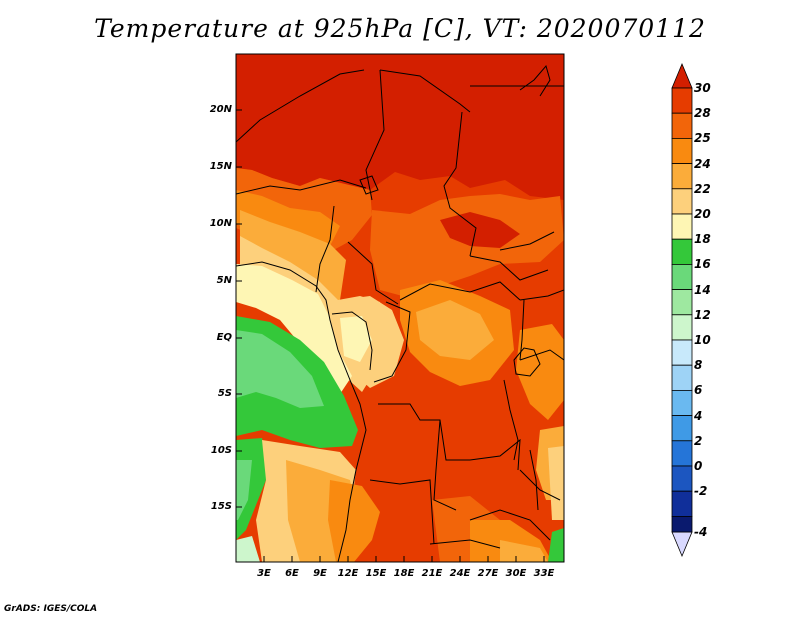 The height and width of the screenshot is (618, 800). Describe the element at coordinates (516, 573) in the screenshot. I see `lon-label-30e: 30E` at that location.